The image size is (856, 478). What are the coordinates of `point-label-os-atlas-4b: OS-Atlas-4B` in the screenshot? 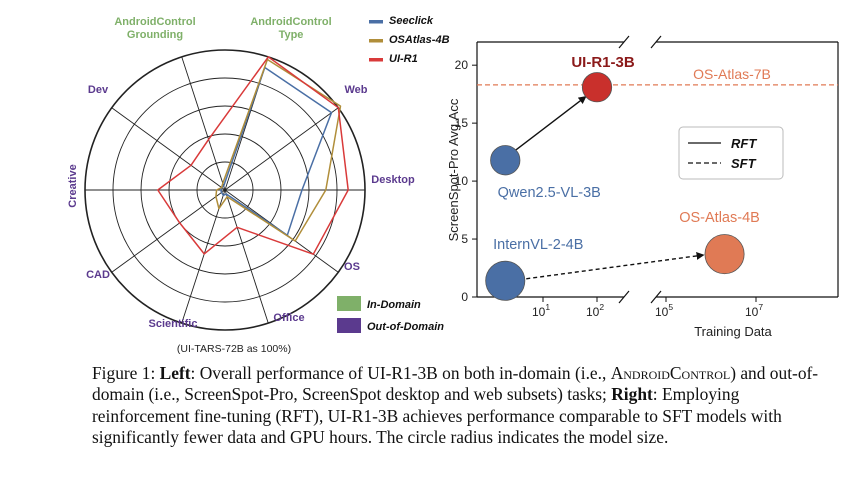 It's located at (719, 218).